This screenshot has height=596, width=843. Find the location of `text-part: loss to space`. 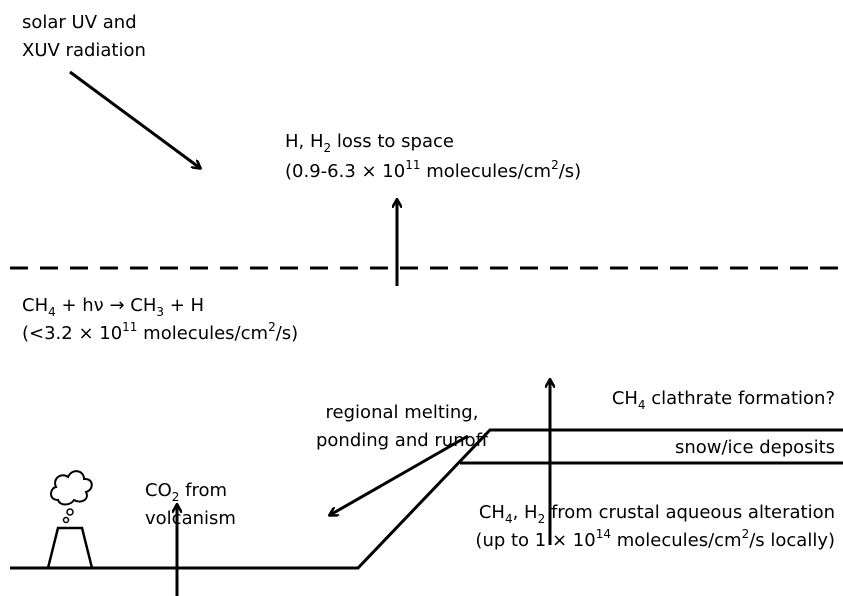

text-part: loss to space is located at coordinates (392, 141).